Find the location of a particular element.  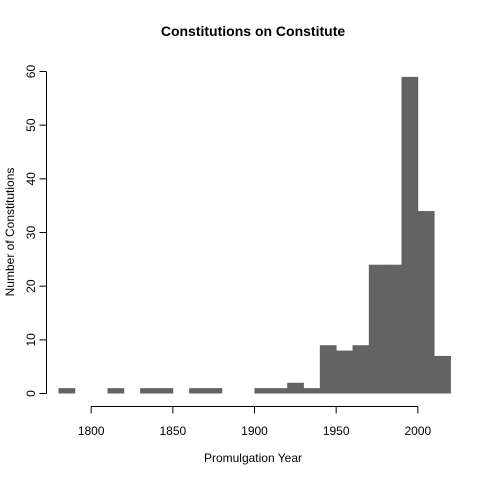

y-tick-label: 60 is located at coordinates (31, 72).